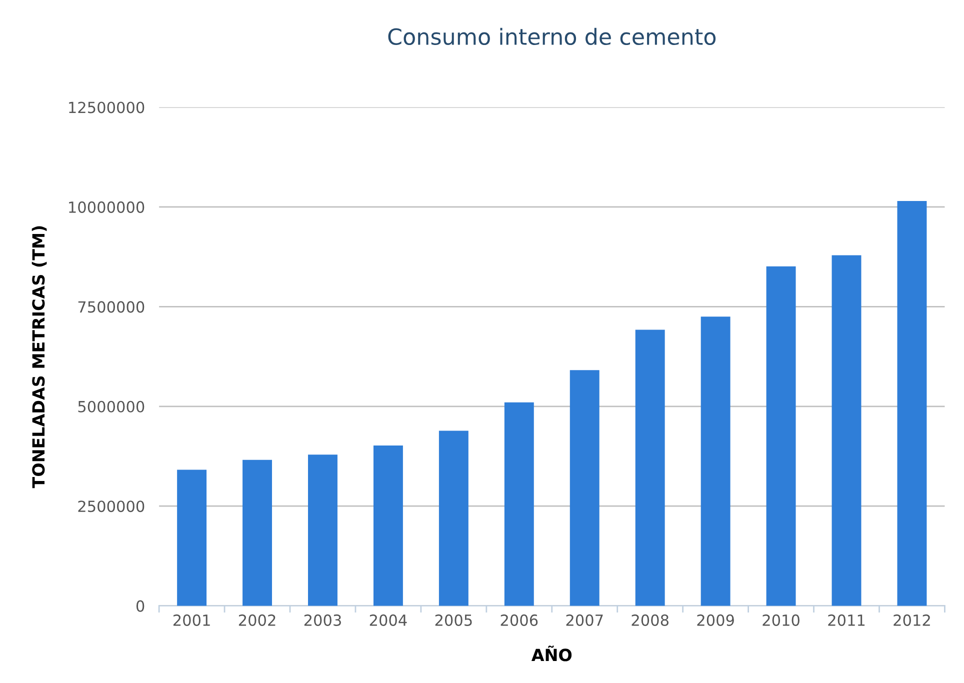 This screenshot has width=964, height=683. What do you see at coordinates (111, 506) in the screenshot?
I see `y-tick-label: 2500000` at bounding box center [111, 506].